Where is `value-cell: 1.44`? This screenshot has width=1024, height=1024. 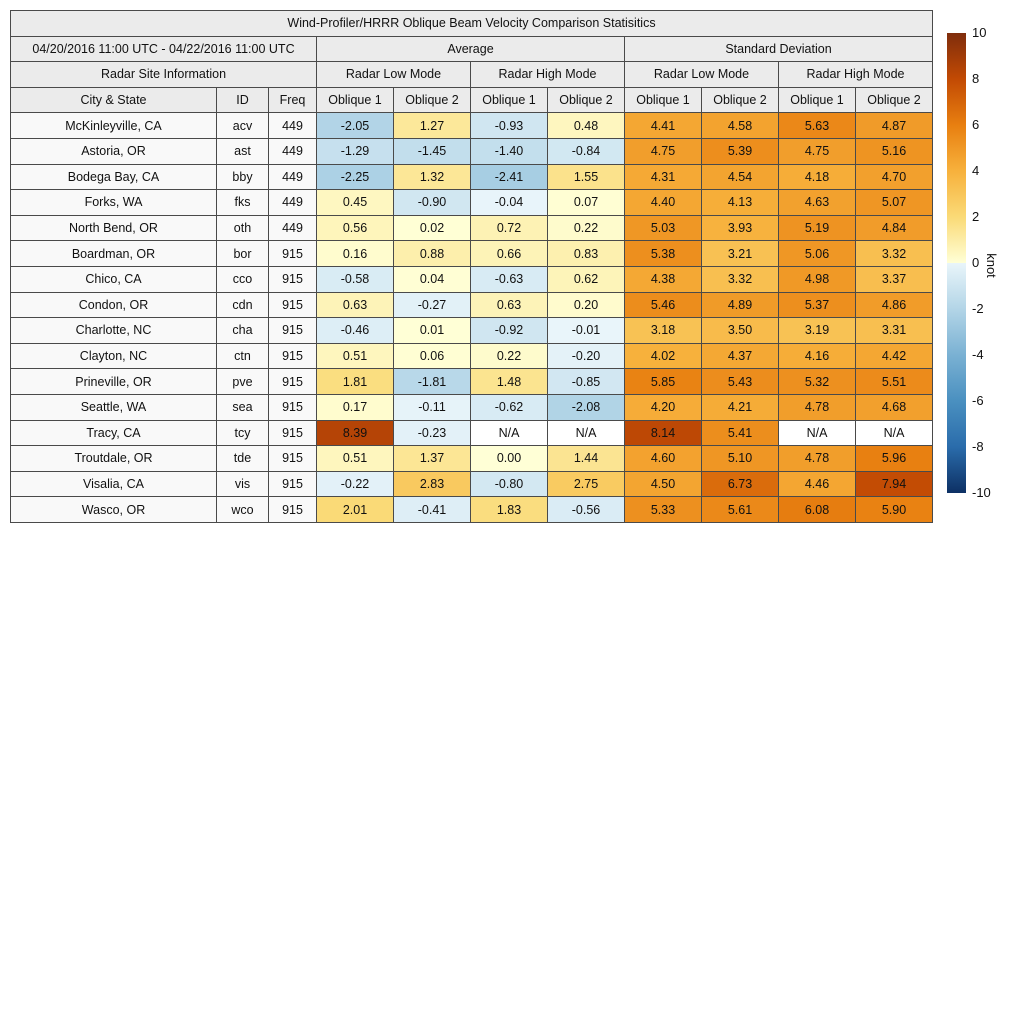 value-cell: 1.44 is located at coordinates (586, 458).